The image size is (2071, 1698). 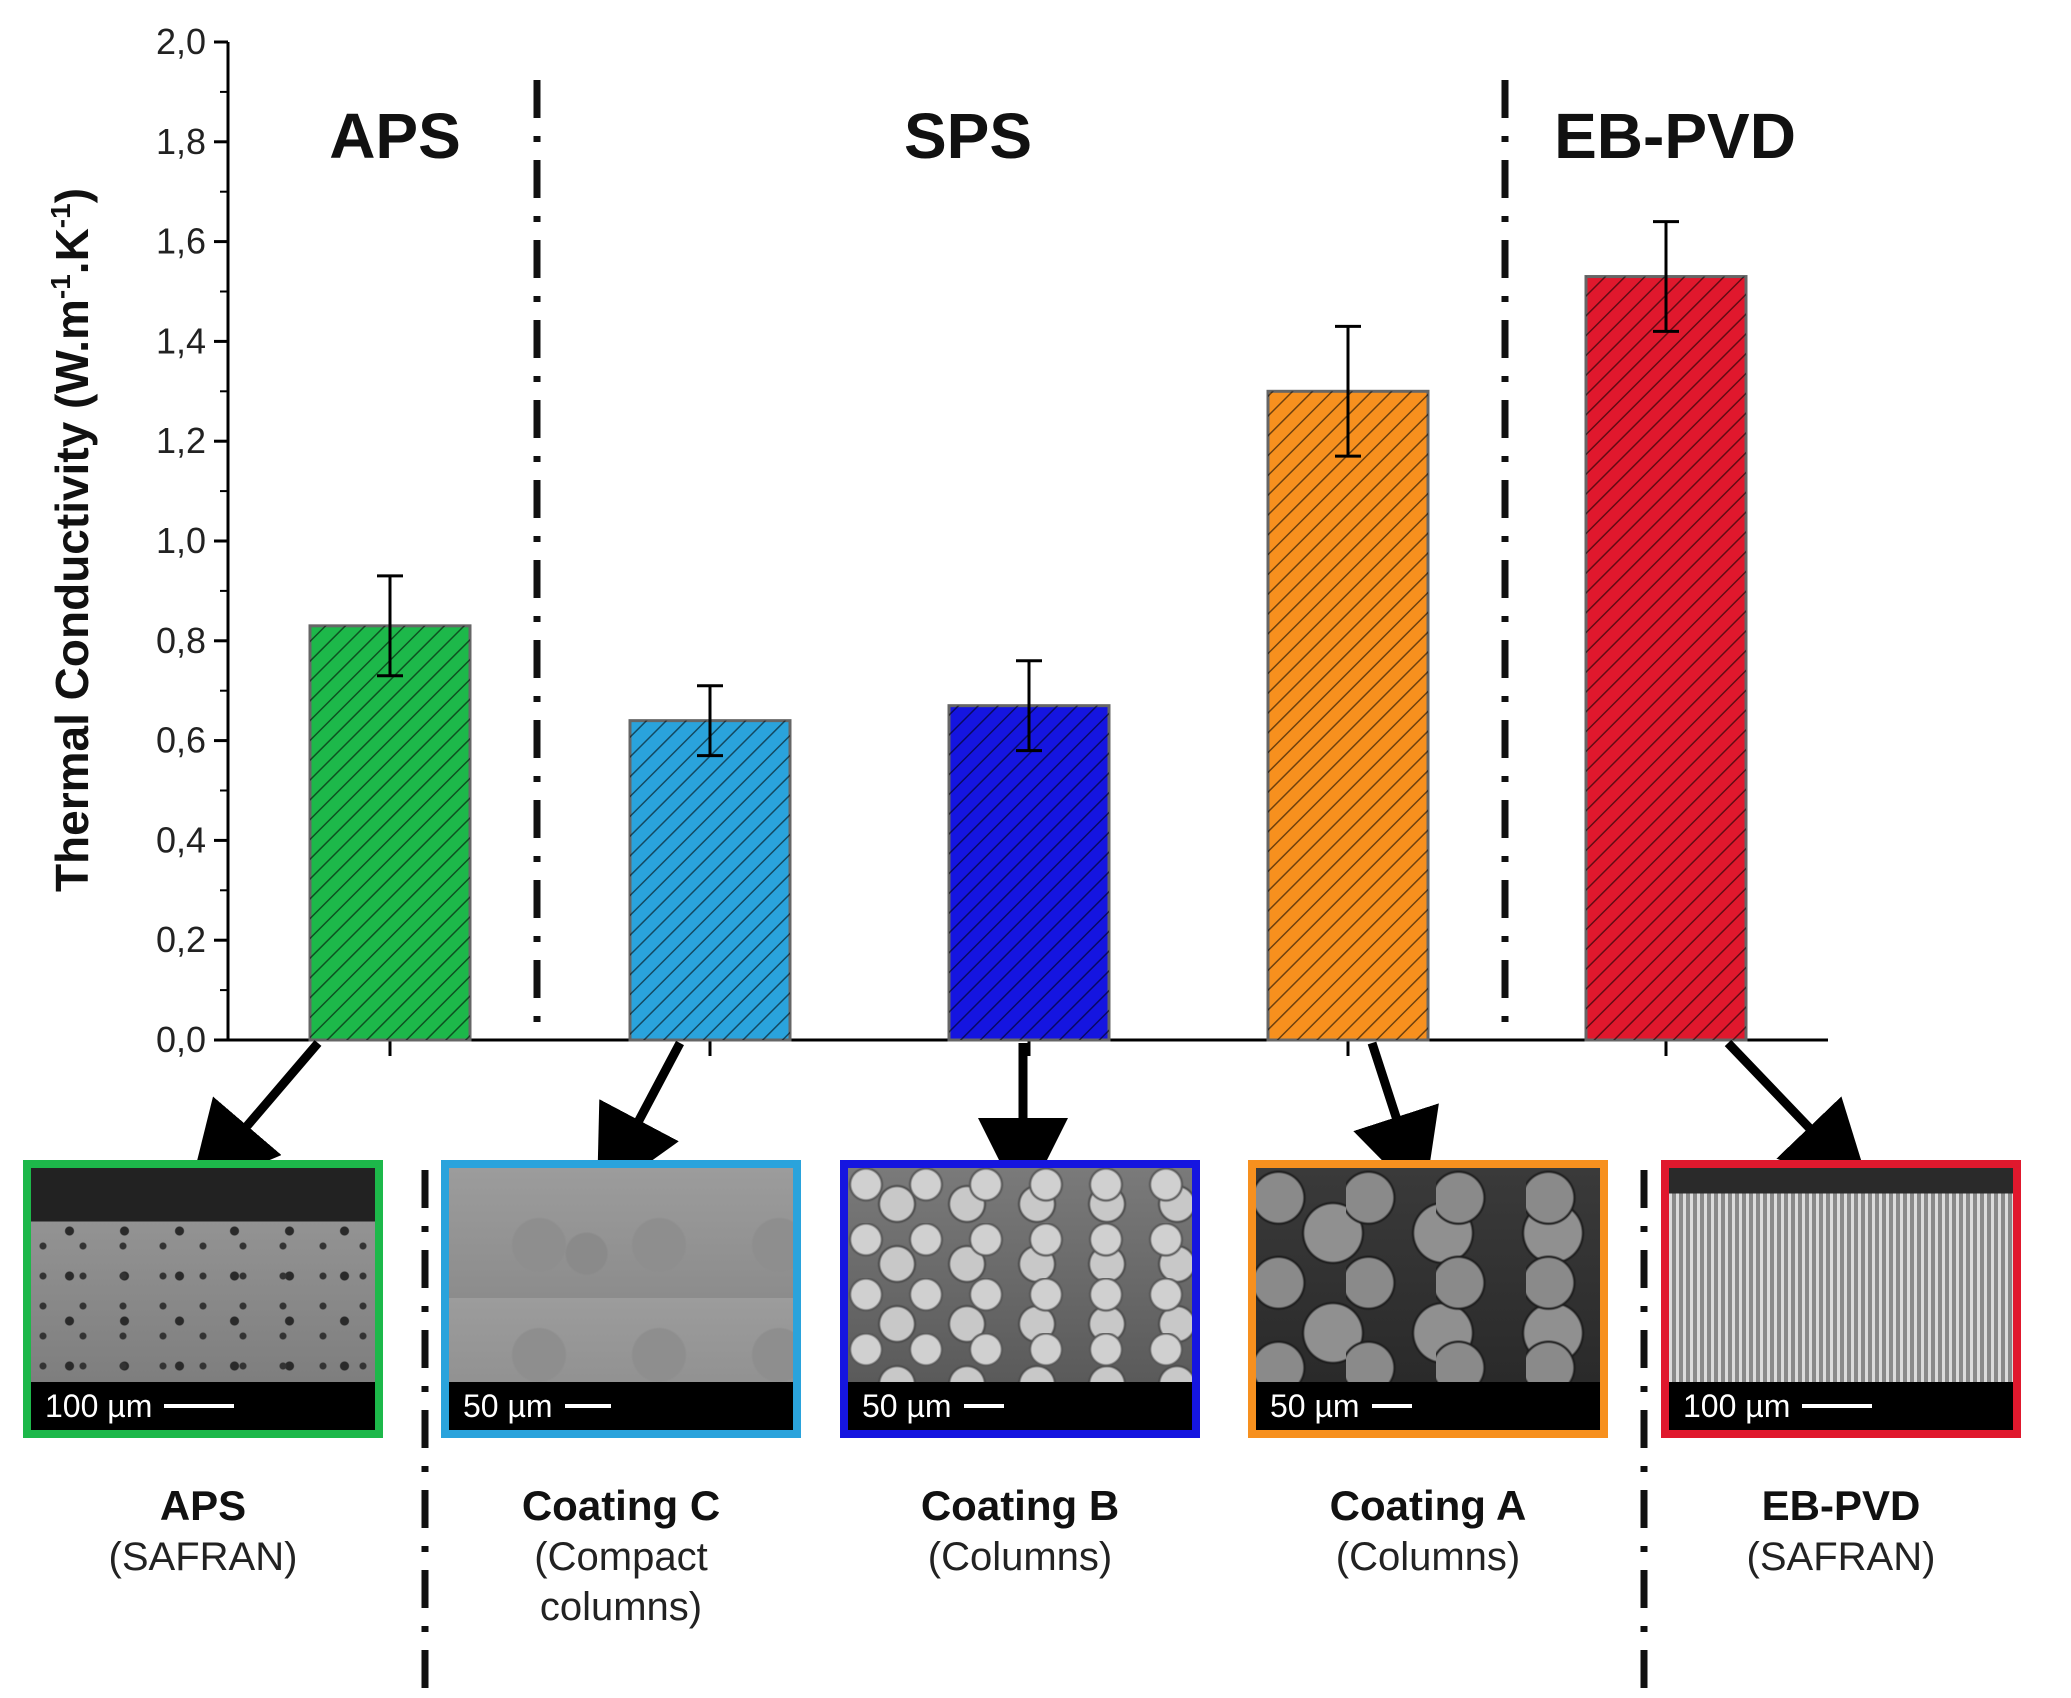 What do you see at coordinates (181, 241) in the screenshot?
I see `y-tick-label: 1,6` at bounding box center [181, 241].